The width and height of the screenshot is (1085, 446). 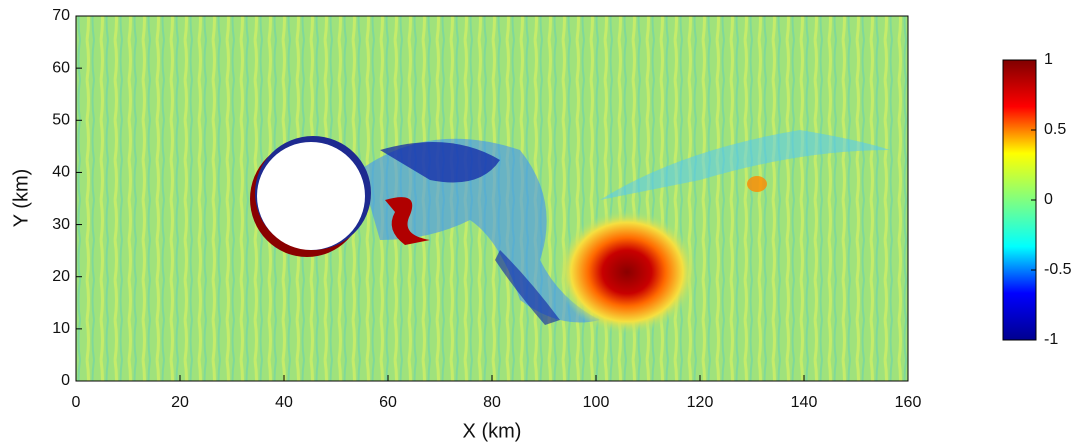 What do you see at coordinates (388, 402) in the screenshot?
I see `x-tick-label: 60` at bounding box center [388, 402].